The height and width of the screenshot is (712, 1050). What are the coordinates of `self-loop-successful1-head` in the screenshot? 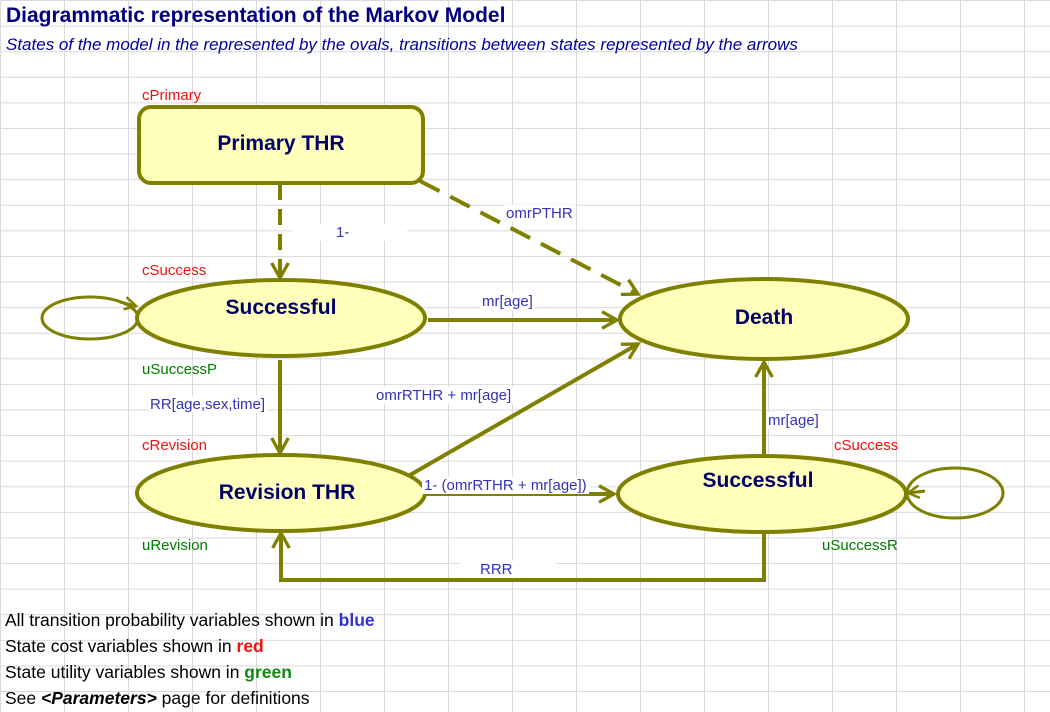 It's located at (127, 304).